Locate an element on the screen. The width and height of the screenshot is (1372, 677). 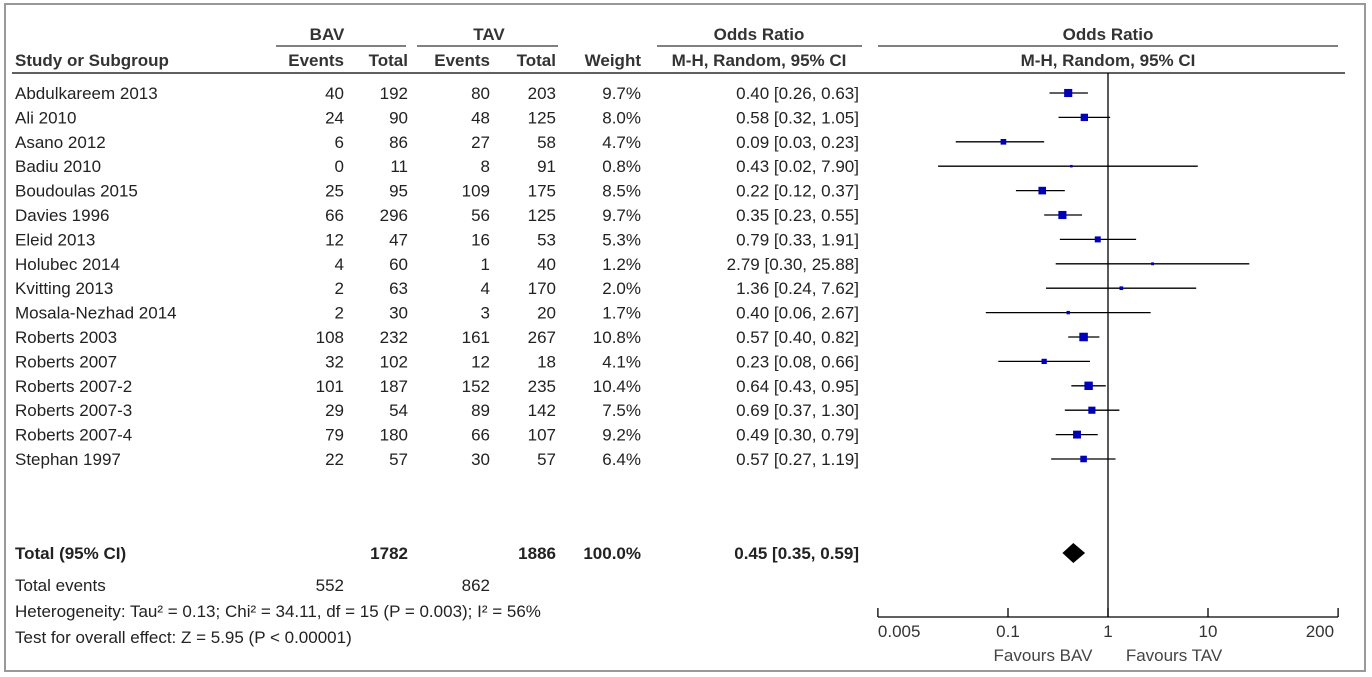
group-header-bav: BAV is located at coordinates (327, 34).